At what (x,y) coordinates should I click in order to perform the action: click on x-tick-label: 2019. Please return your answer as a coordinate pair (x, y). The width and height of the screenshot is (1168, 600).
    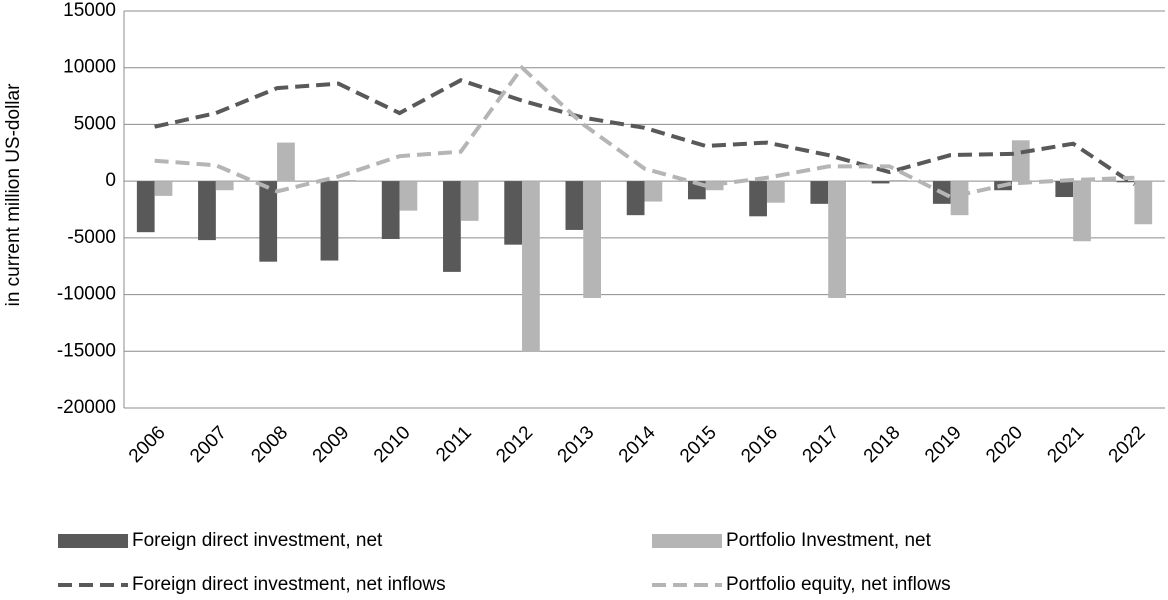
    Looking at the image, I should click on (943, 444).